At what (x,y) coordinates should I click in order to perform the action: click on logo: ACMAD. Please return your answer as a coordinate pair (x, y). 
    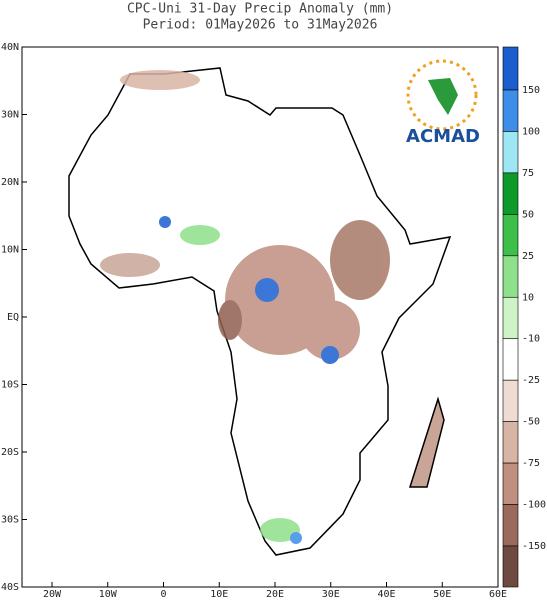
    Looking at the image, I should click on (443, 103).